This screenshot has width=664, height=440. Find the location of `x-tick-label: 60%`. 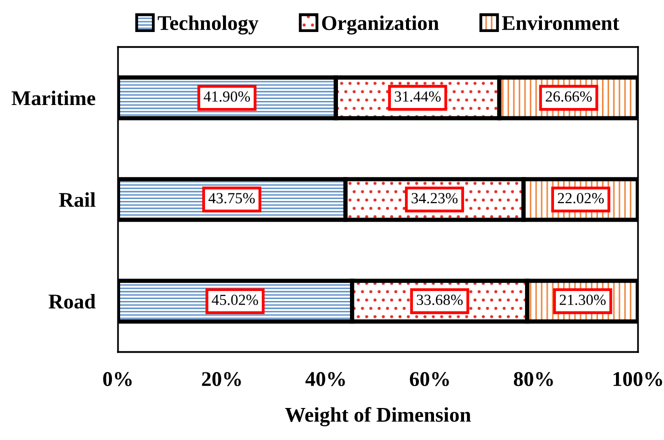

x-tick-label: 60% is located at coordinates (429, 379).